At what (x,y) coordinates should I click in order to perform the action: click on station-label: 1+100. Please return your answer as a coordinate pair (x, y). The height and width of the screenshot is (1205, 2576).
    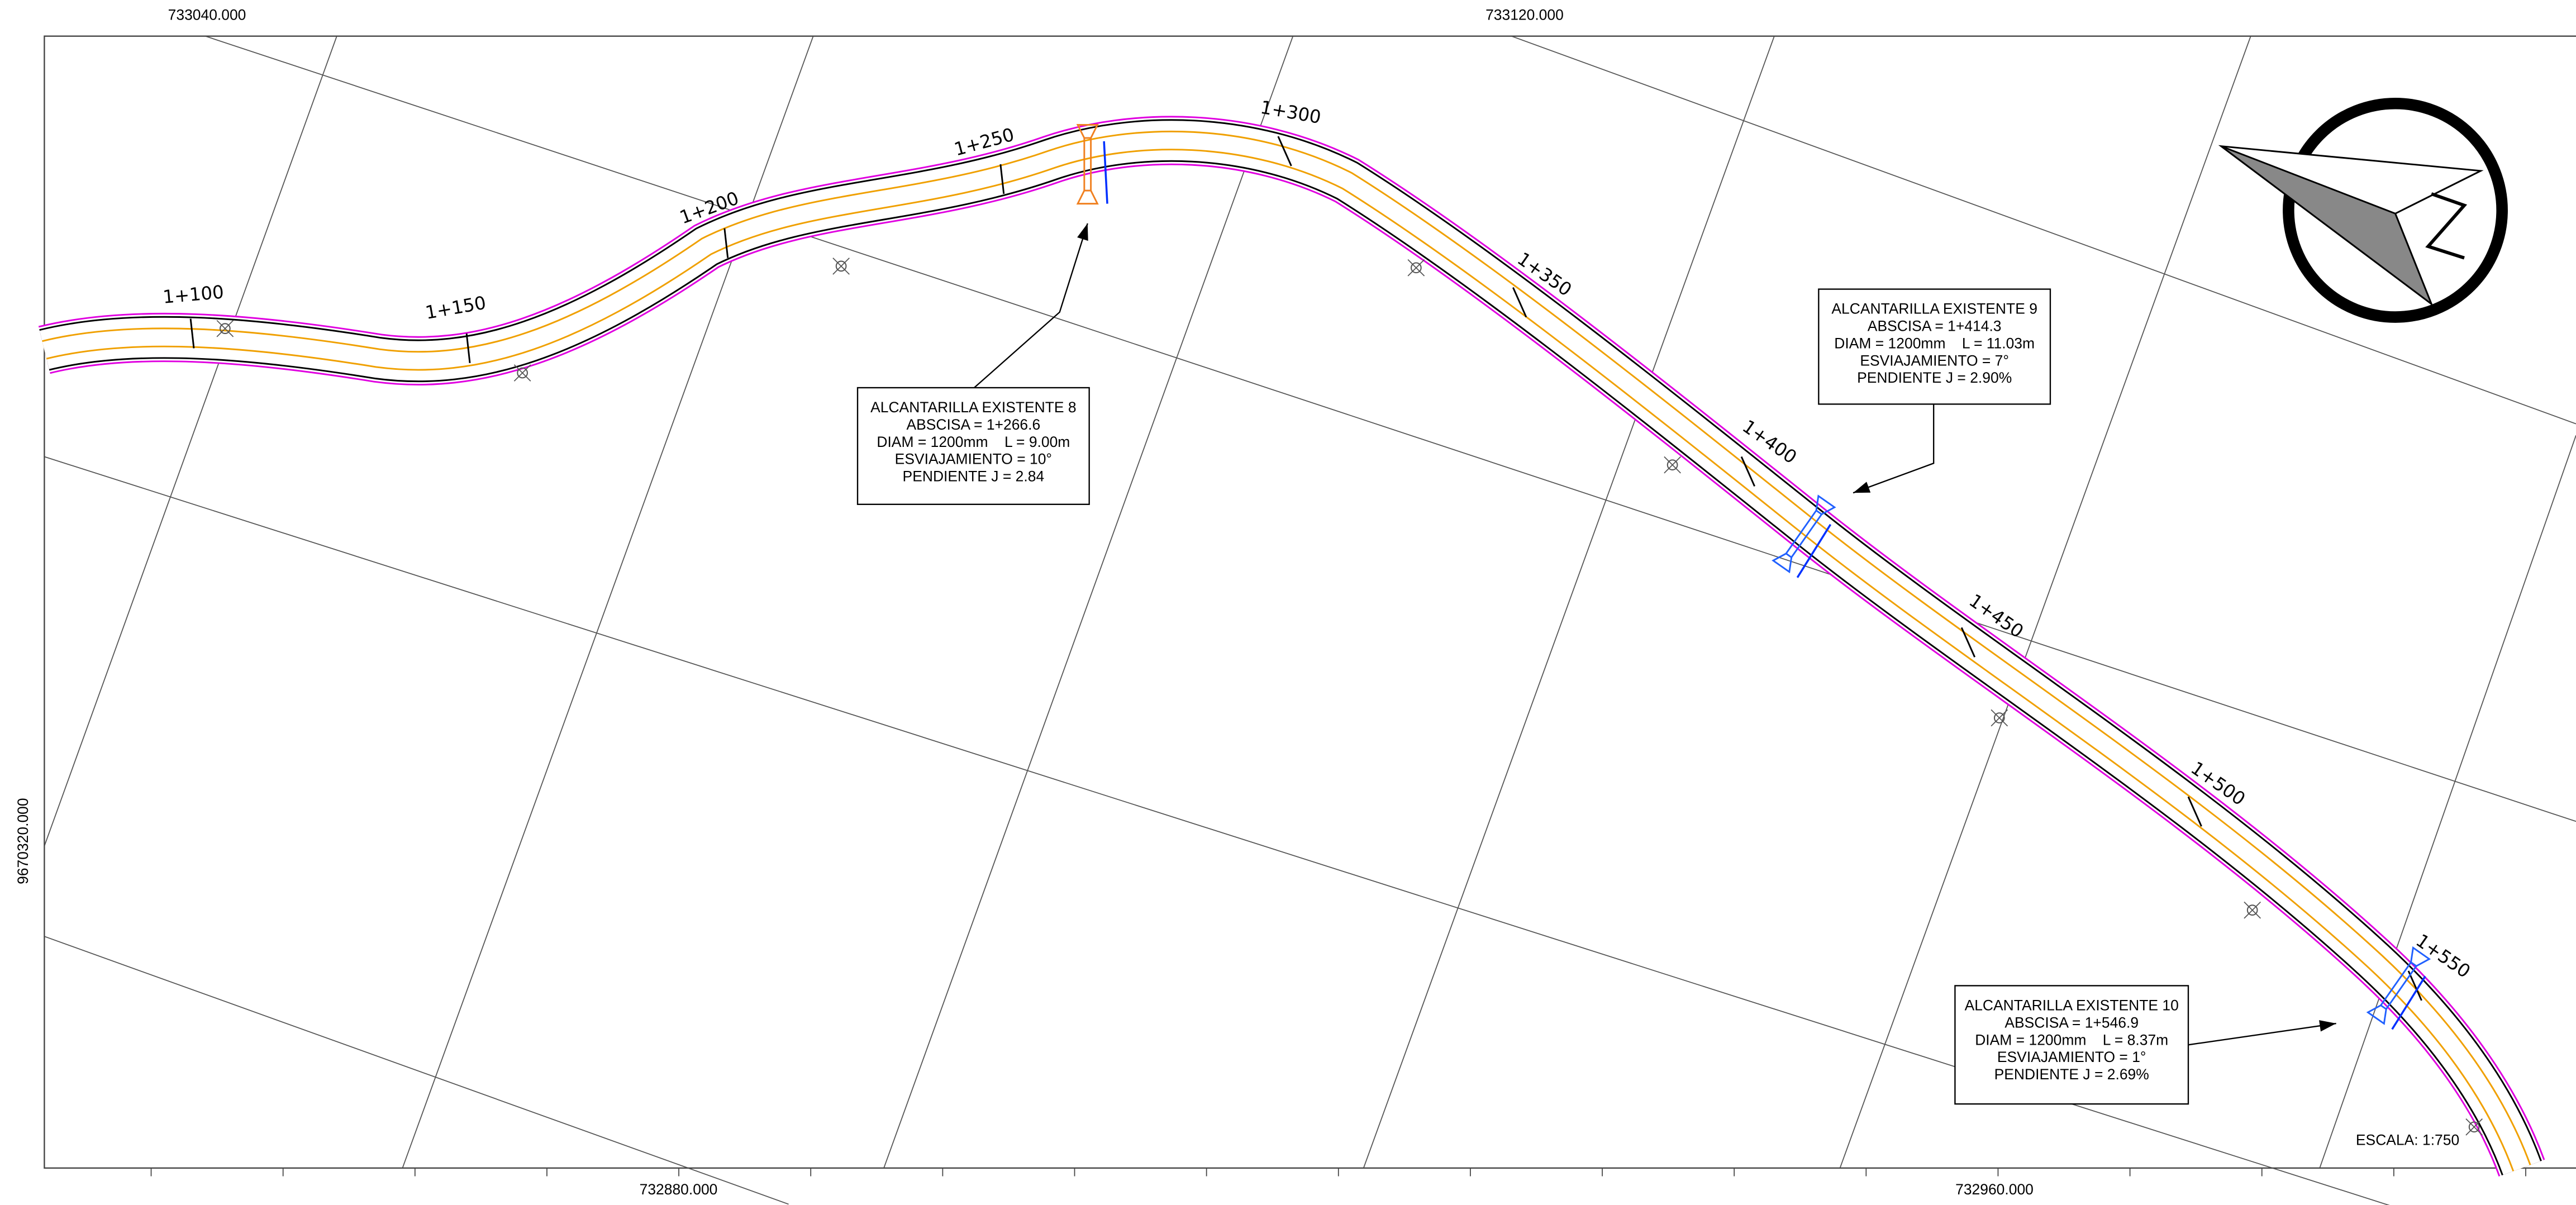
    Looking at the image, I should click on (193, 294).